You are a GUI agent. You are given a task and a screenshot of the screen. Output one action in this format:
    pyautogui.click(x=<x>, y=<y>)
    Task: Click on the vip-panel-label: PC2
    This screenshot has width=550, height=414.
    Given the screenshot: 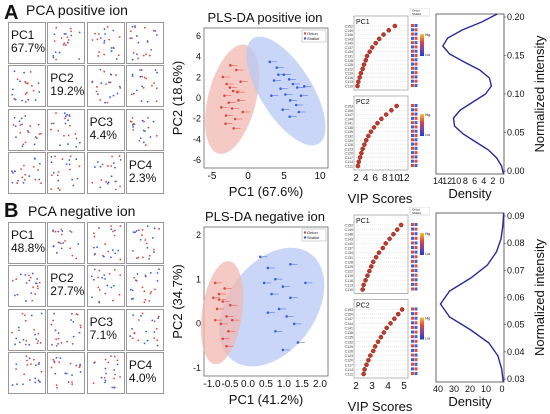 What is the action you would take?
    pyautogui.click(x=363, y=306)
    